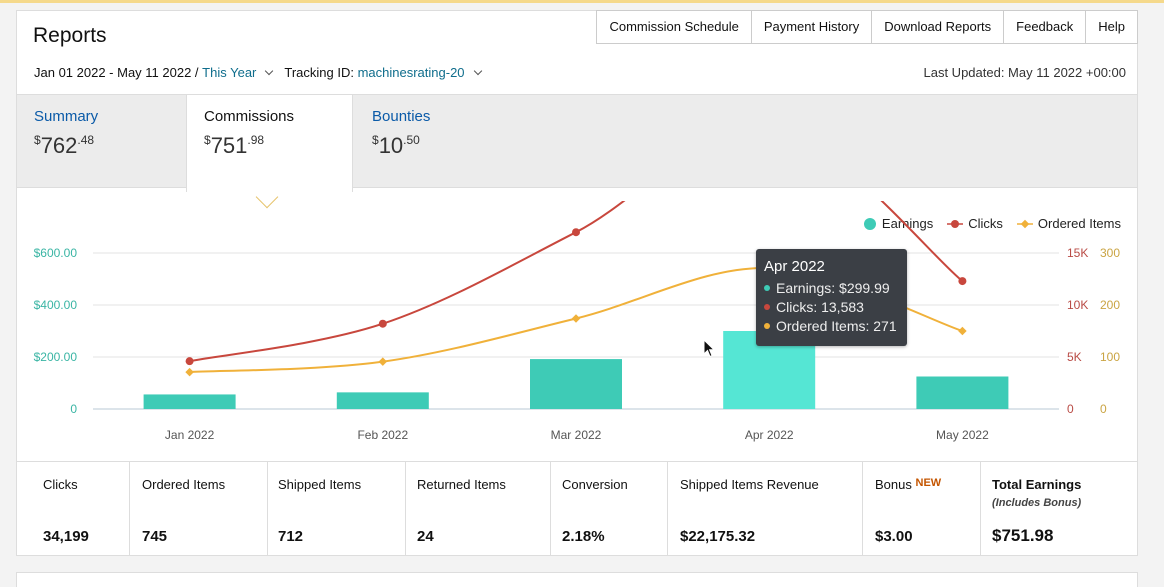 Image resolution: width=1164 pixels, height=587 pixels. What do you see at coordinates (56, 253) in the screenshot?
I see `left-axis-tick-label: $600.00` at bounding box center [56, 253].